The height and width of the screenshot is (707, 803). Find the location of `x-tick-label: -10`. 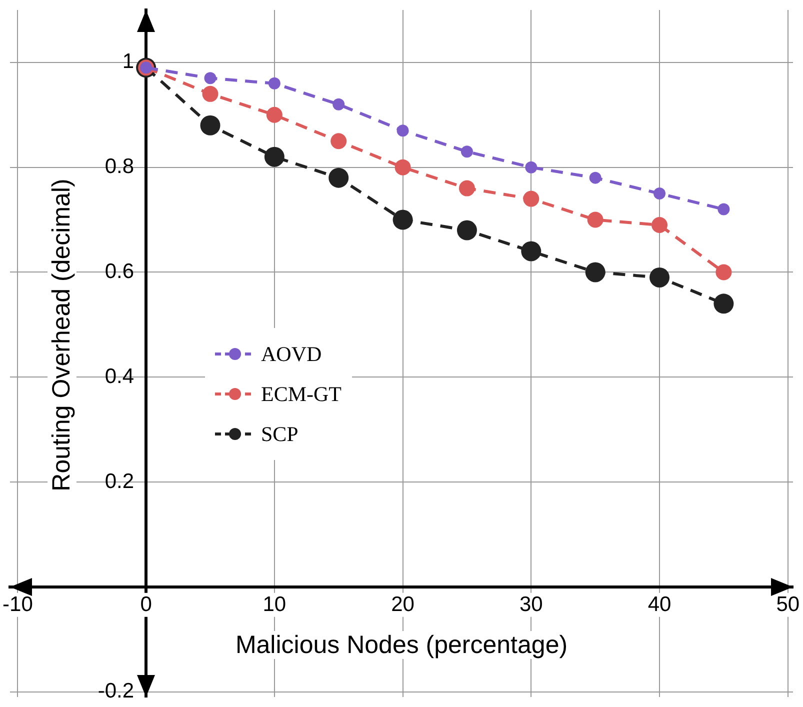

x-tick-label: -10 is located at coordinates (17, 604).